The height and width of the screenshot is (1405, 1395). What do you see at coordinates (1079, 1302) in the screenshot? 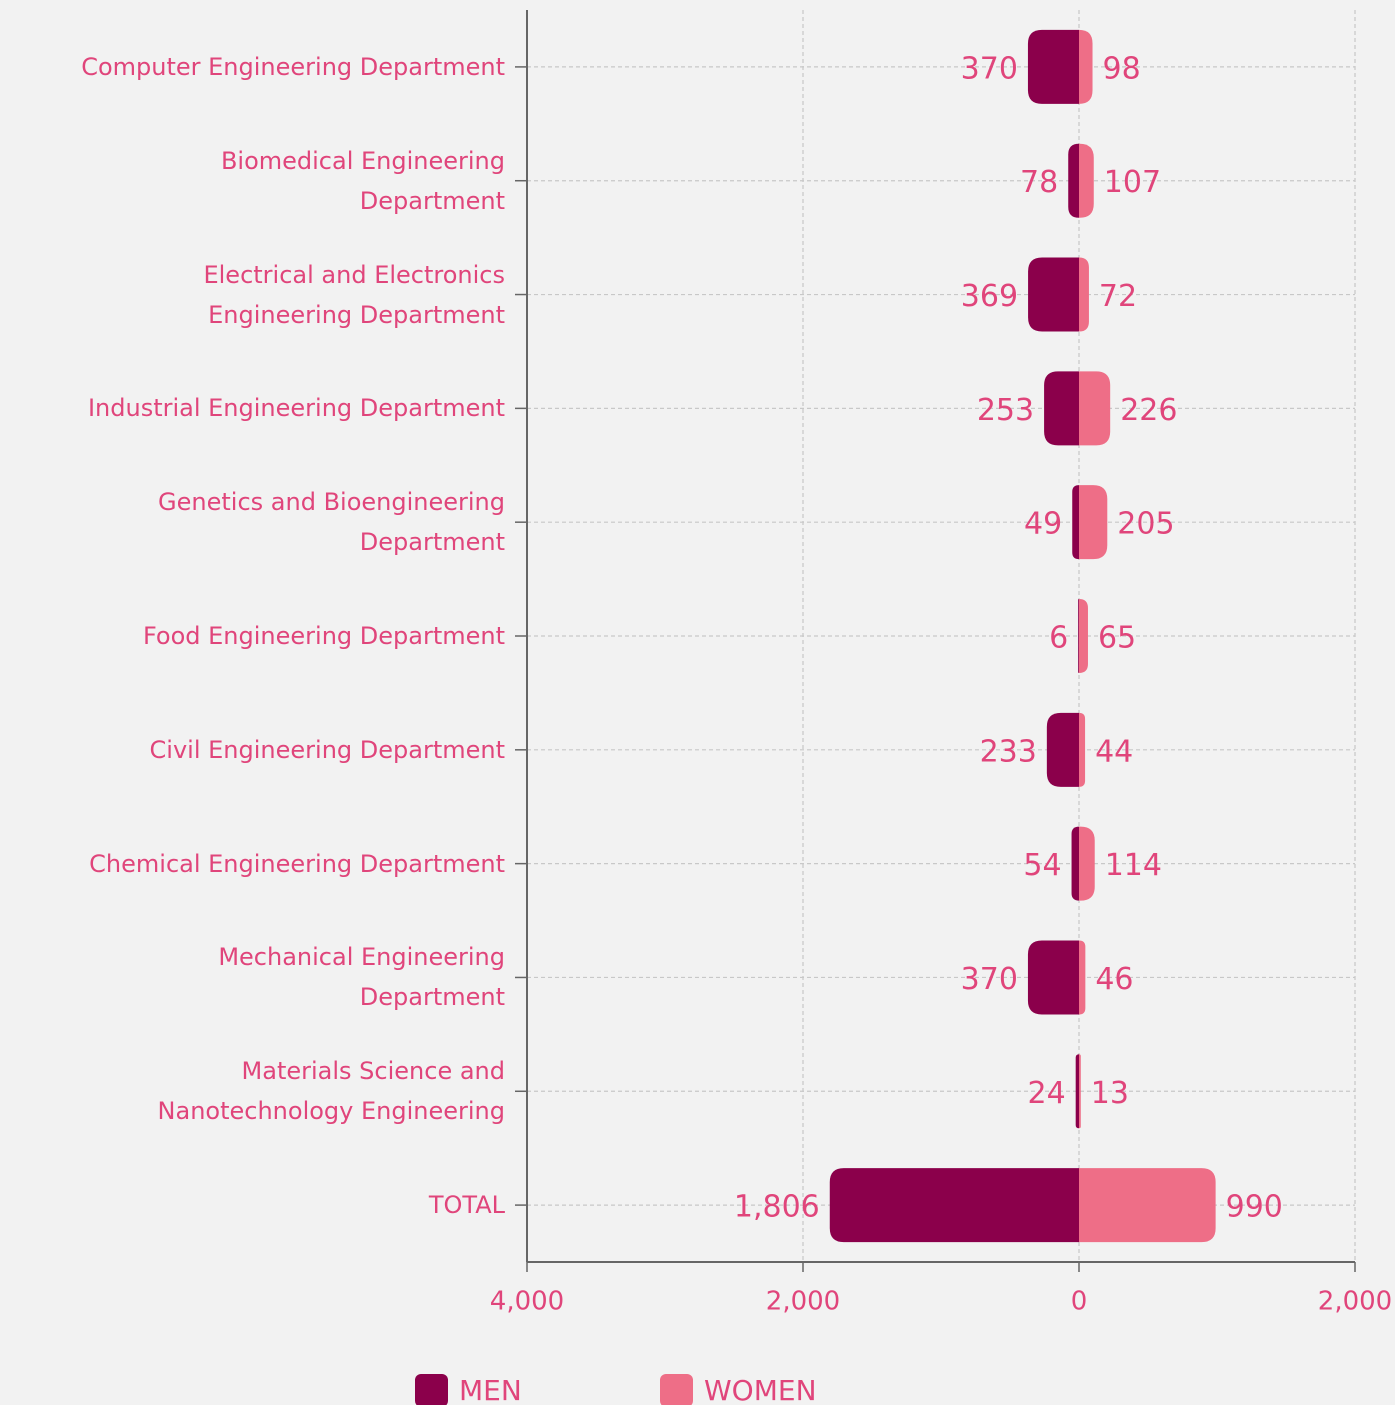
I see `x-tick-label: 0` at bounding box center [1079, 1302].